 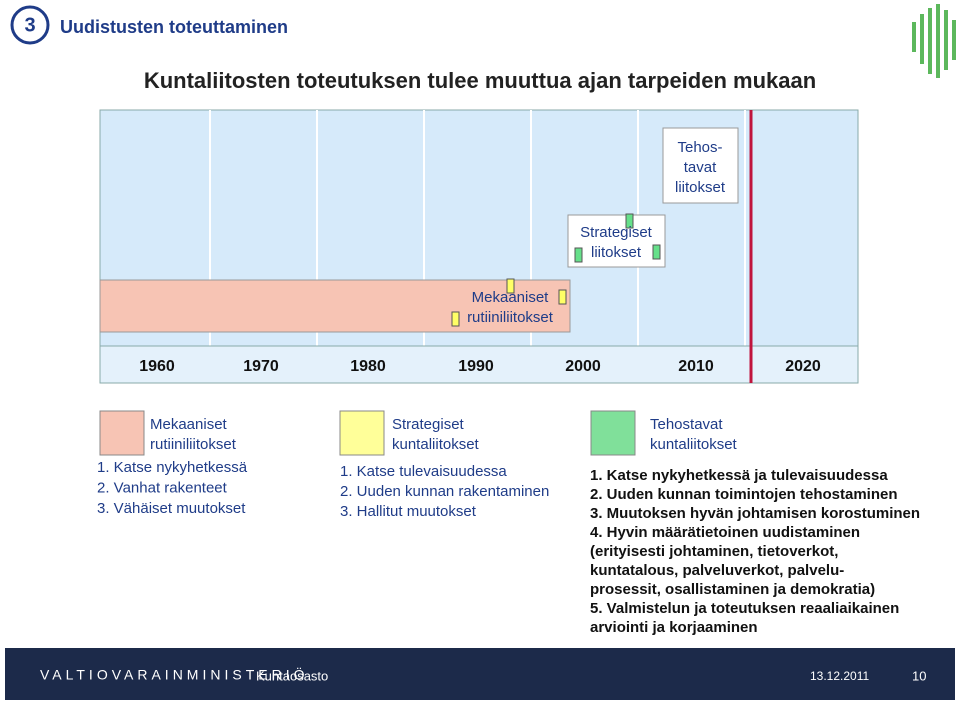 I want to click on footer-organization: VALTIOVARAINMINISTERIÖ, so click(x=174, y=674).